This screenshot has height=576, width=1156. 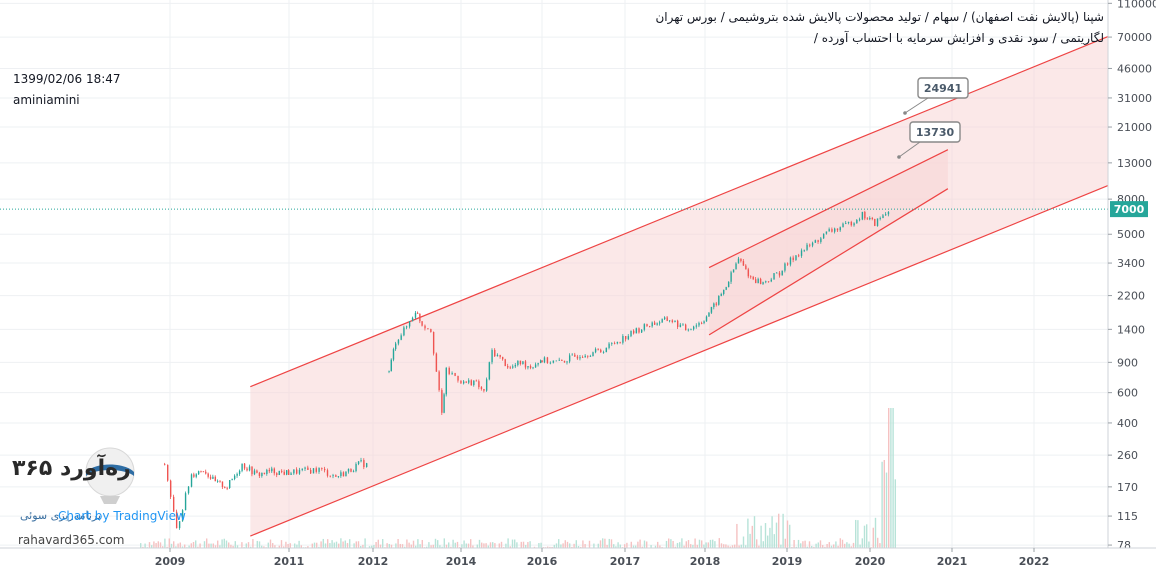 I want to click on time-tick-label: 2022, so click(x=1034, y=561).